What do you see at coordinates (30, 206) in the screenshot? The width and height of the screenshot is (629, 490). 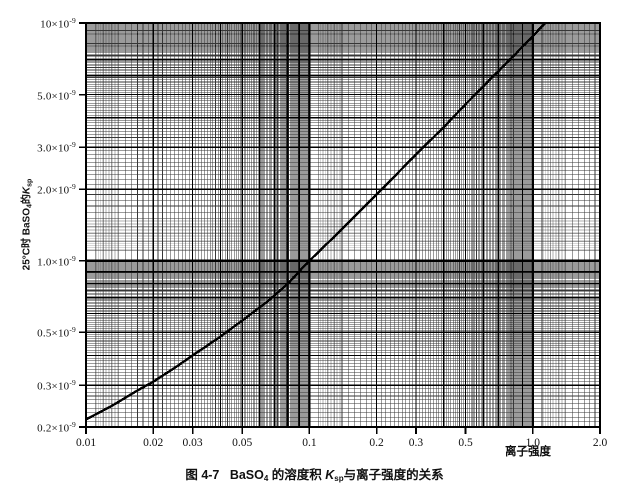 I see `y-axis-title-sub-4: 4` at bounding box center [30, 206].